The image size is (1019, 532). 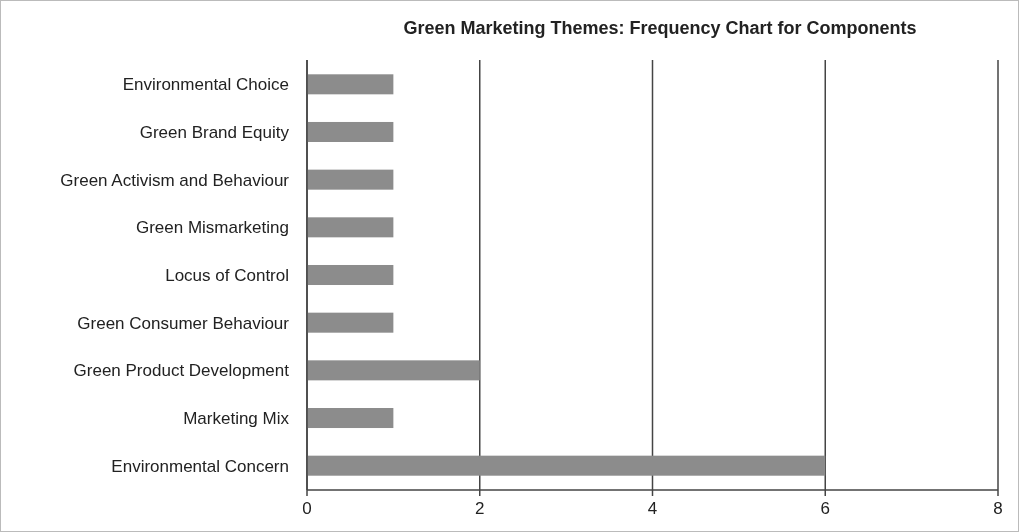 I want to click on y-tick-label: Environmental Concern, so click(x=200, y=466).